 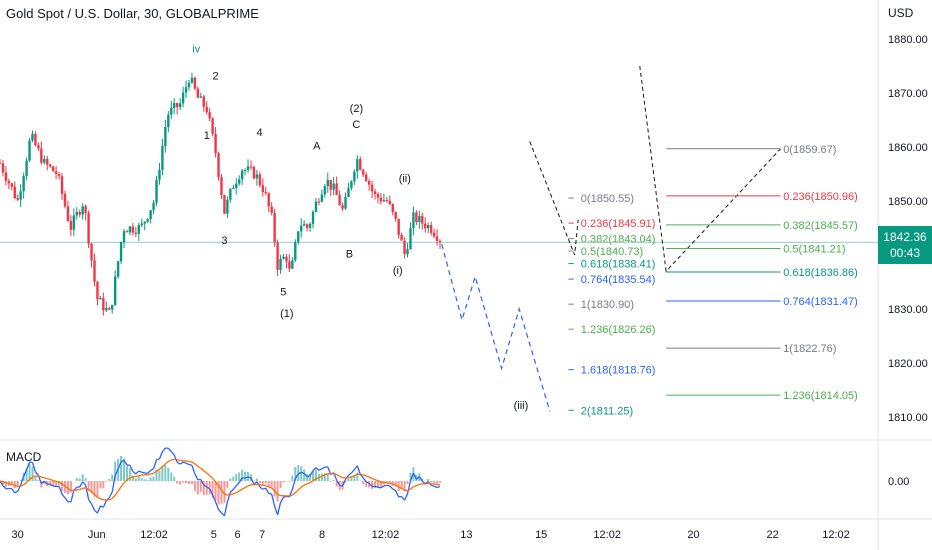 I want to click on fib-right-label: 0.764(1831.47), so click(x=820, y=302).